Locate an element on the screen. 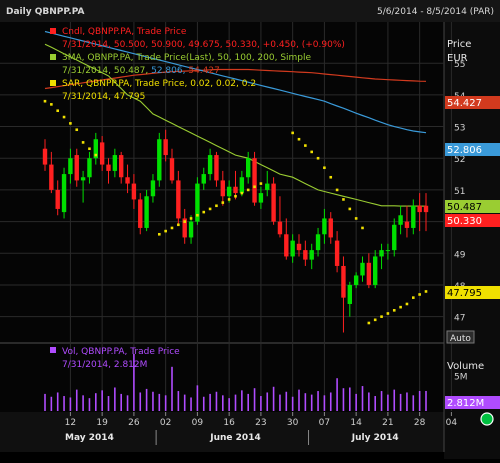  ma-legend-swatch is located at coordinates (53, 57).